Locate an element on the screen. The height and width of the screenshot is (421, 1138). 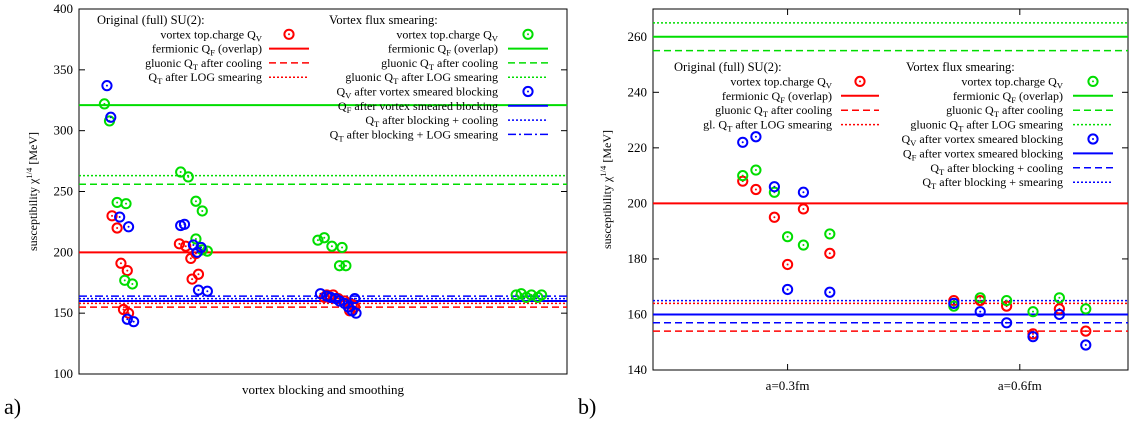
y-tick-label: 100 is located at coordinates (64, 373).